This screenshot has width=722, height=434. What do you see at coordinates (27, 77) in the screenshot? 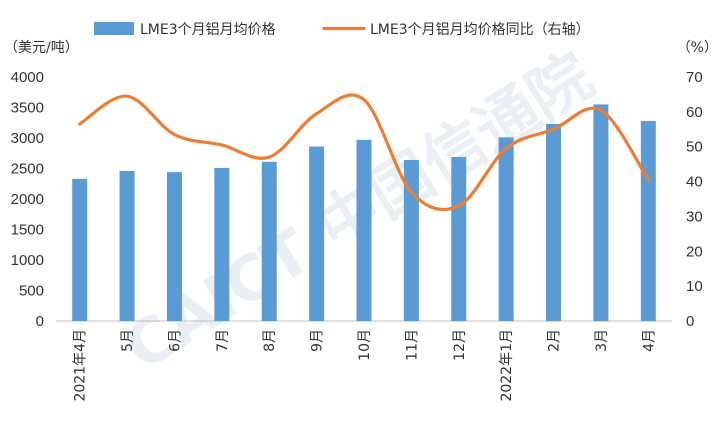
I see `left-axis-tick-8: 4000` at bounding box center [27, 77].